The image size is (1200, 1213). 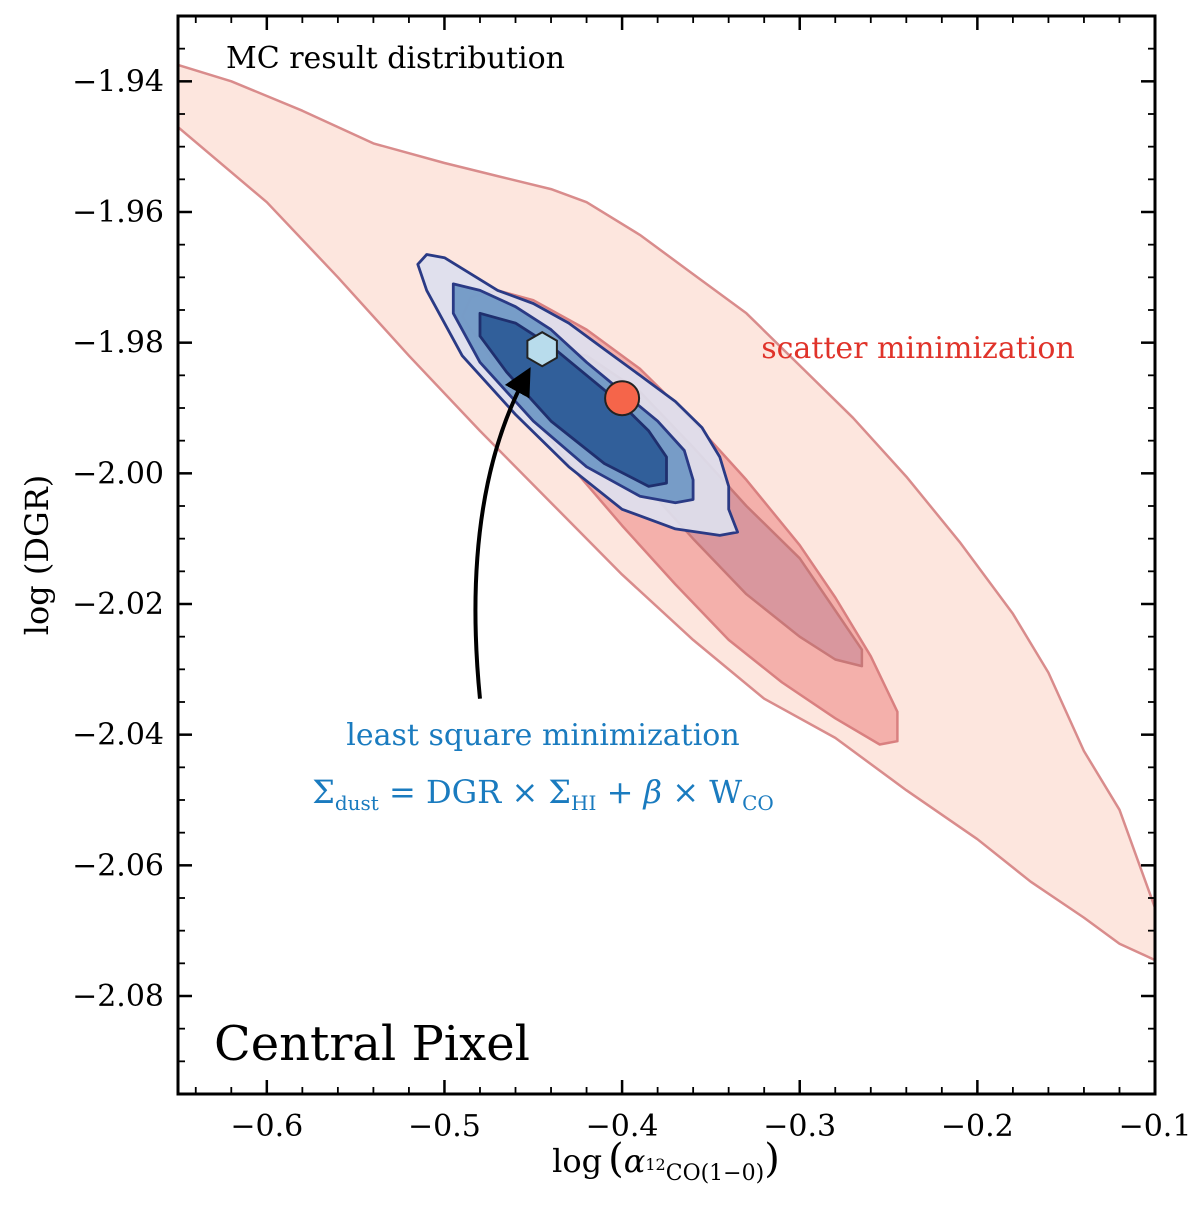 I want to click on x-label-sub: CO(1−0), so click(x=715, y=1173).